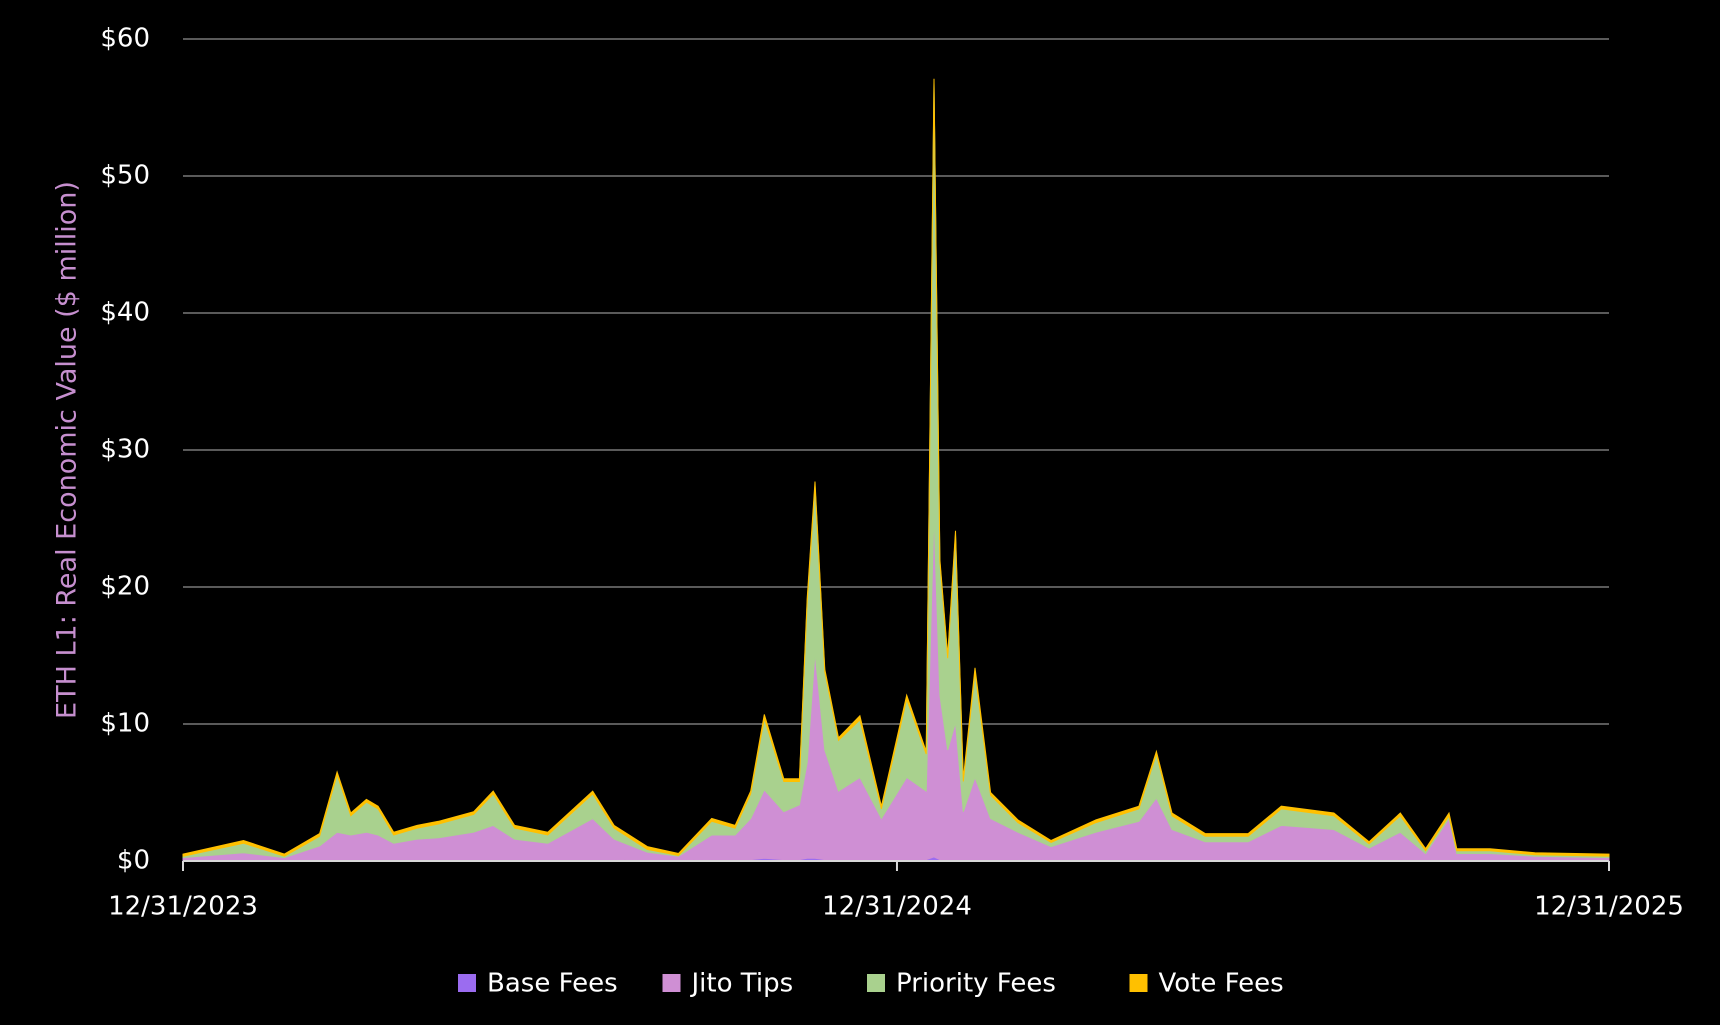  Describe the element at coordinates (67, 450) in the screenshot. I see `y-axis-label: ETH L1: Real Economic Value ($ million)` at that location.